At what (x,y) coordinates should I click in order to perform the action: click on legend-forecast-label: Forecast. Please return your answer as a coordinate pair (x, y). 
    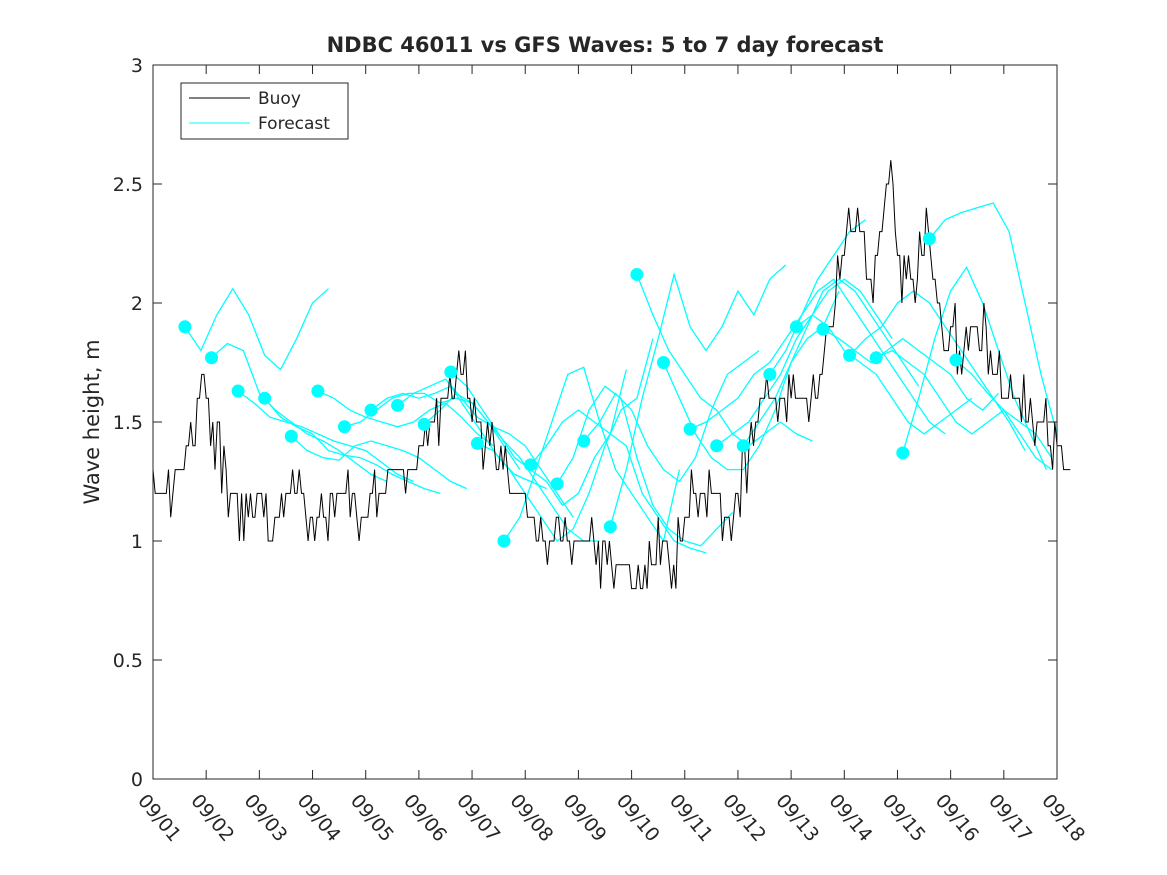
    Looking at the image, I should click on (294, 124).